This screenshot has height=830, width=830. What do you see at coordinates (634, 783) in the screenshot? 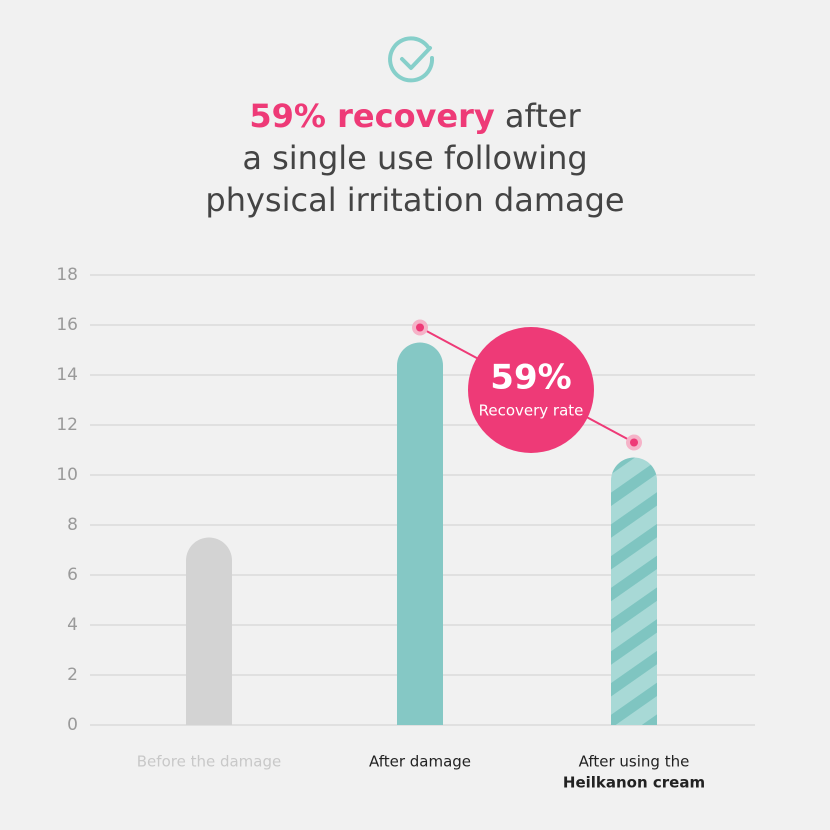
I see `x-tick-label-line2: Heilkanon cream` at bounding box center [634, 783].